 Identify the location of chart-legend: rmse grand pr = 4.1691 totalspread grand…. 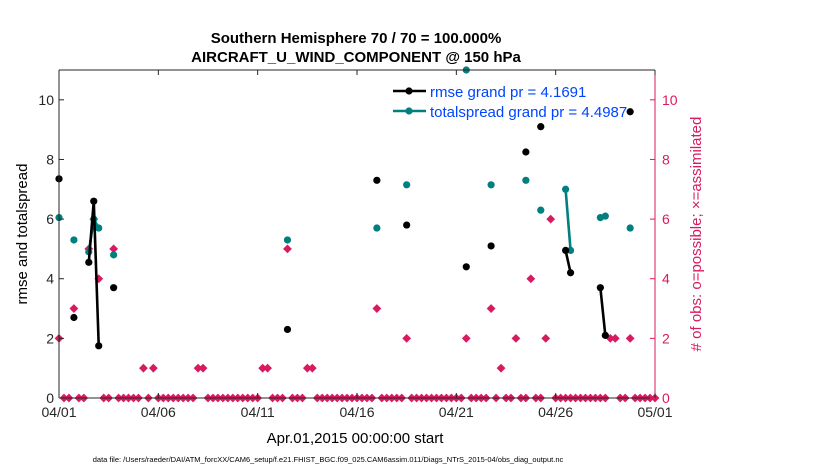
(510, 102).